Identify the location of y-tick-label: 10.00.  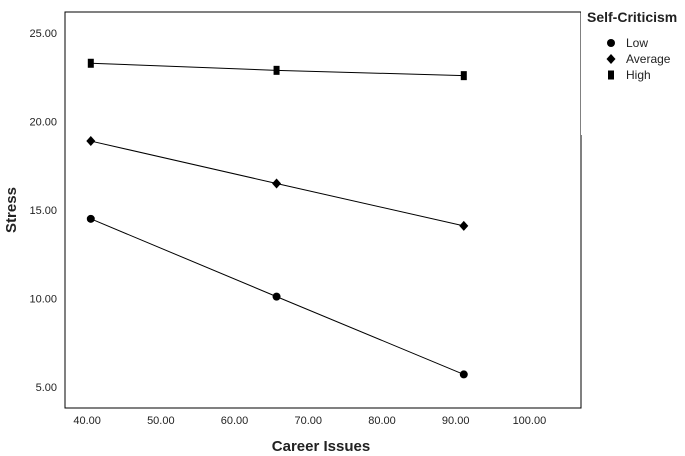
(43, 299).